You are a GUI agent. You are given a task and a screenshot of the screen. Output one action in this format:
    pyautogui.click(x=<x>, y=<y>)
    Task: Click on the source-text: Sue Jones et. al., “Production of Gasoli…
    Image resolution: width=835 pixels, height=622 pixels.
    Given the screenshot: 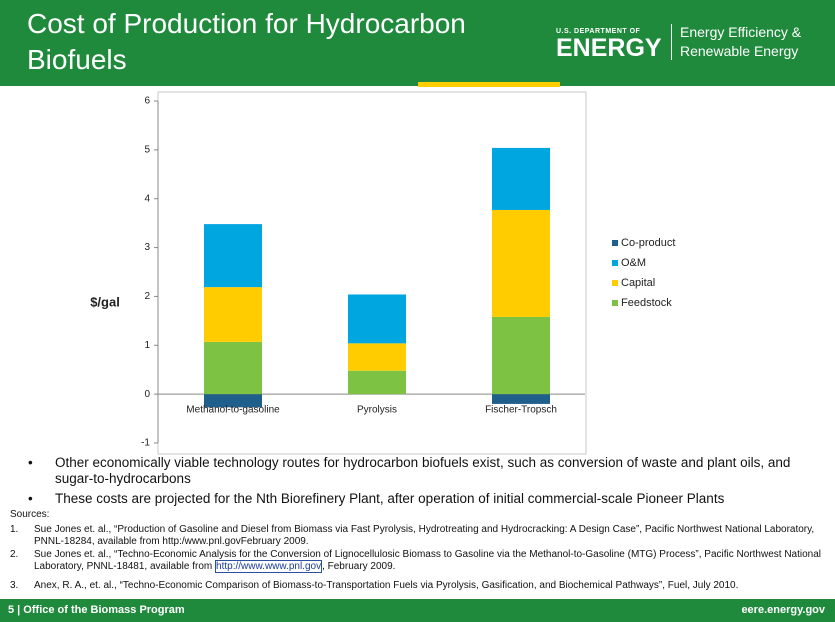 What is the action you would take?
    pyautogui.click(x=424, y=535)
    